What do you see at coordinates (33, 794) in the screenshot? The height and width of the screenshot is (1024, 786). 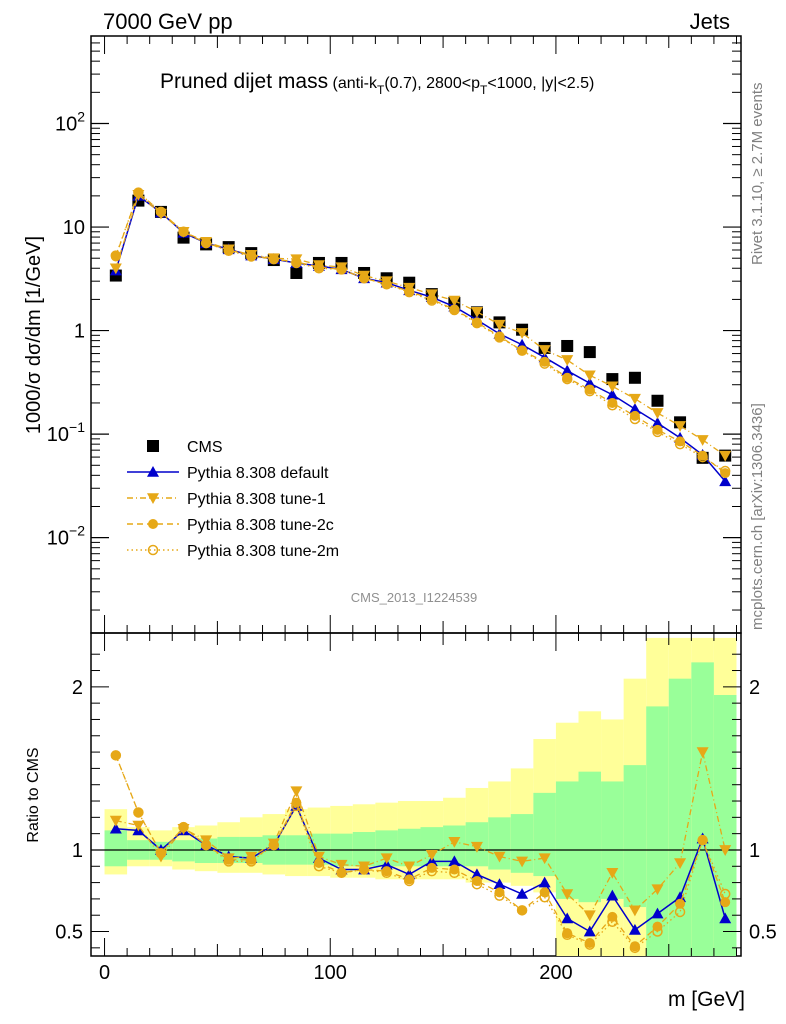 I see `ratio-y-axis-label: Ratio to CMS` at bounding box center [33, 794].